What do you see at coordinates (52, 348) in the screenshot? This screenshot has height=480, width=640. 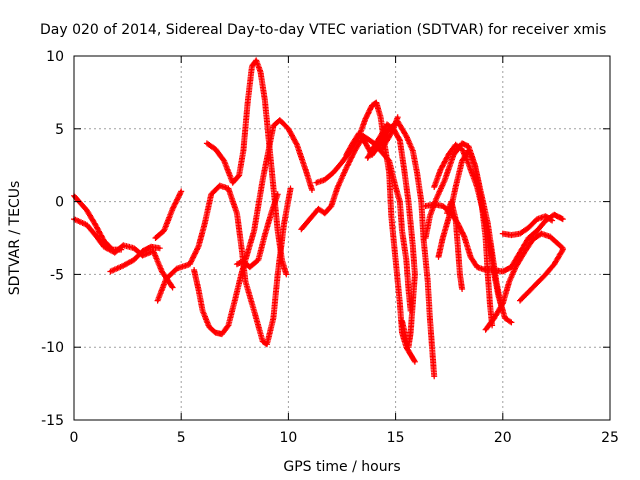 I see `y-tick-label: -10` at bounding box center [52, 348].